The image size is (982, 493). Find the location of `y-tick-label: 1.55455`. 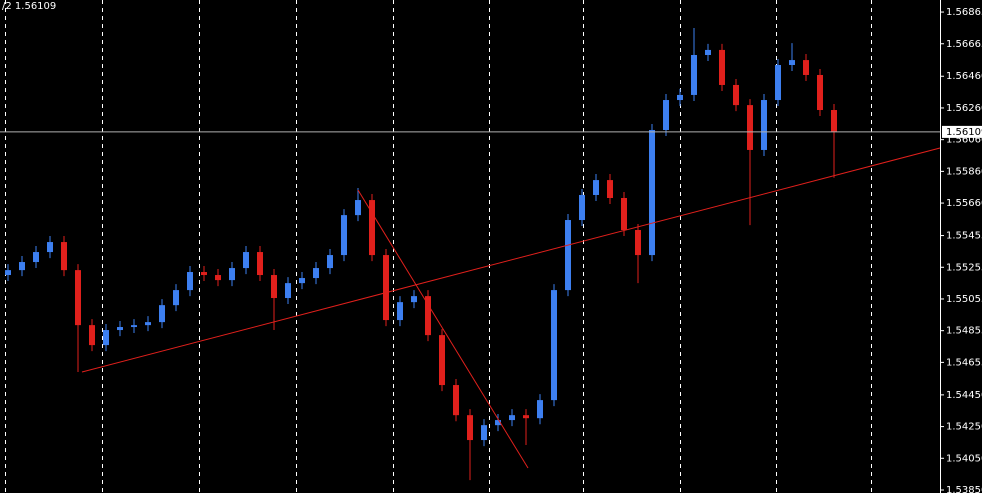

y-tick-label: 1.55455 is located at coordinates (964, 236).